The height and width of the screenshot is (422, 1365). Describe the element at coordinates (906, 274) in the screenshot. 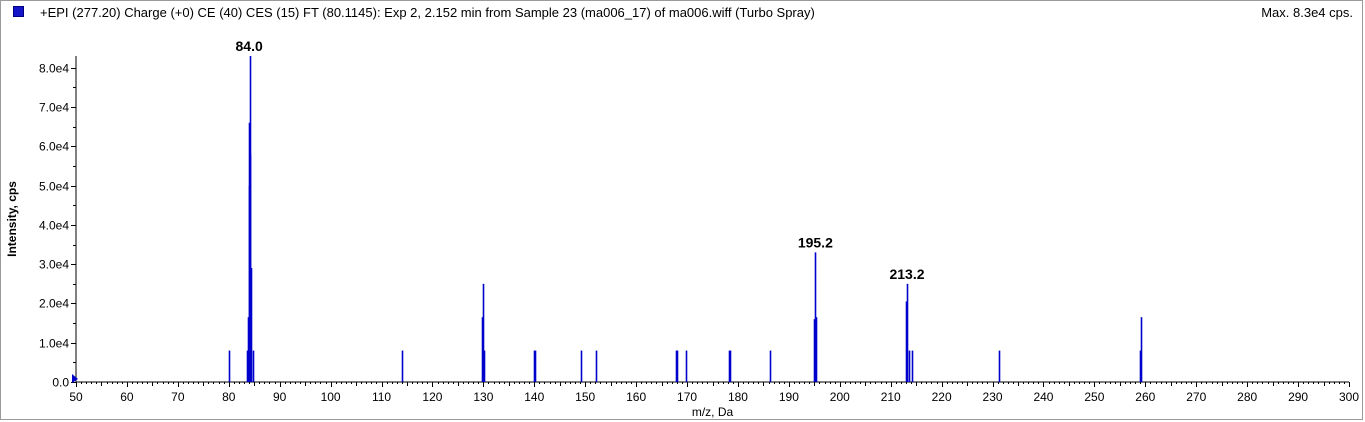

I see `peak-label: 213.2` at that location.